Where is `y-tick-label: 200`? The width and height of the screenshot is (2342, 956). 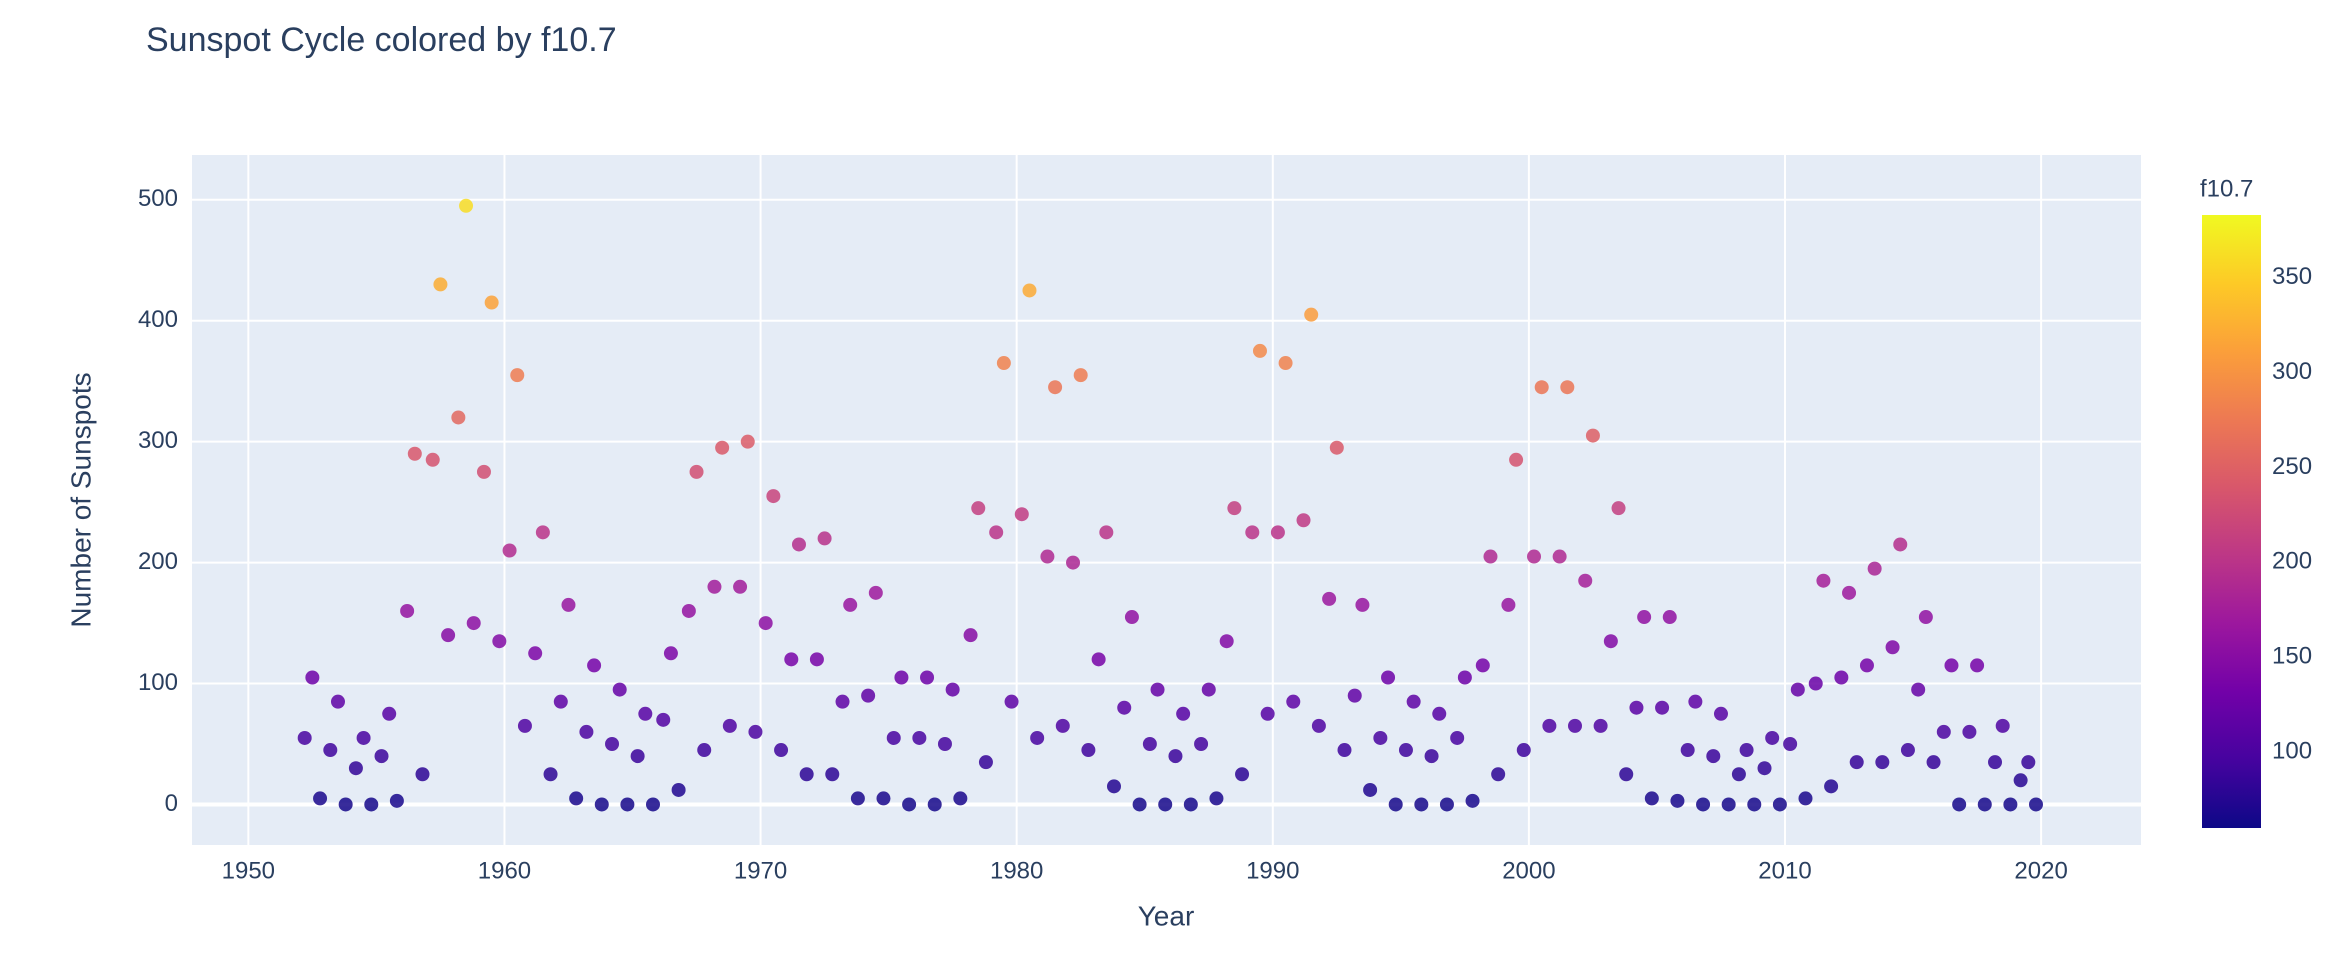 y-tick-label: 200 is located at coordinates (158, 561).